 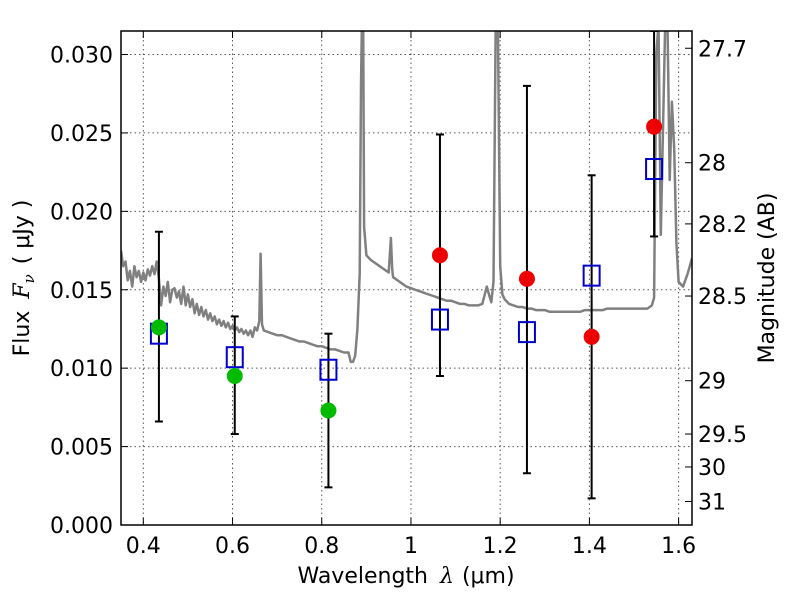 What do you see at coordinates (500, 546) in the screenshot?
I see `x-tick-label: 1.2` at bounding box center [500, 546].